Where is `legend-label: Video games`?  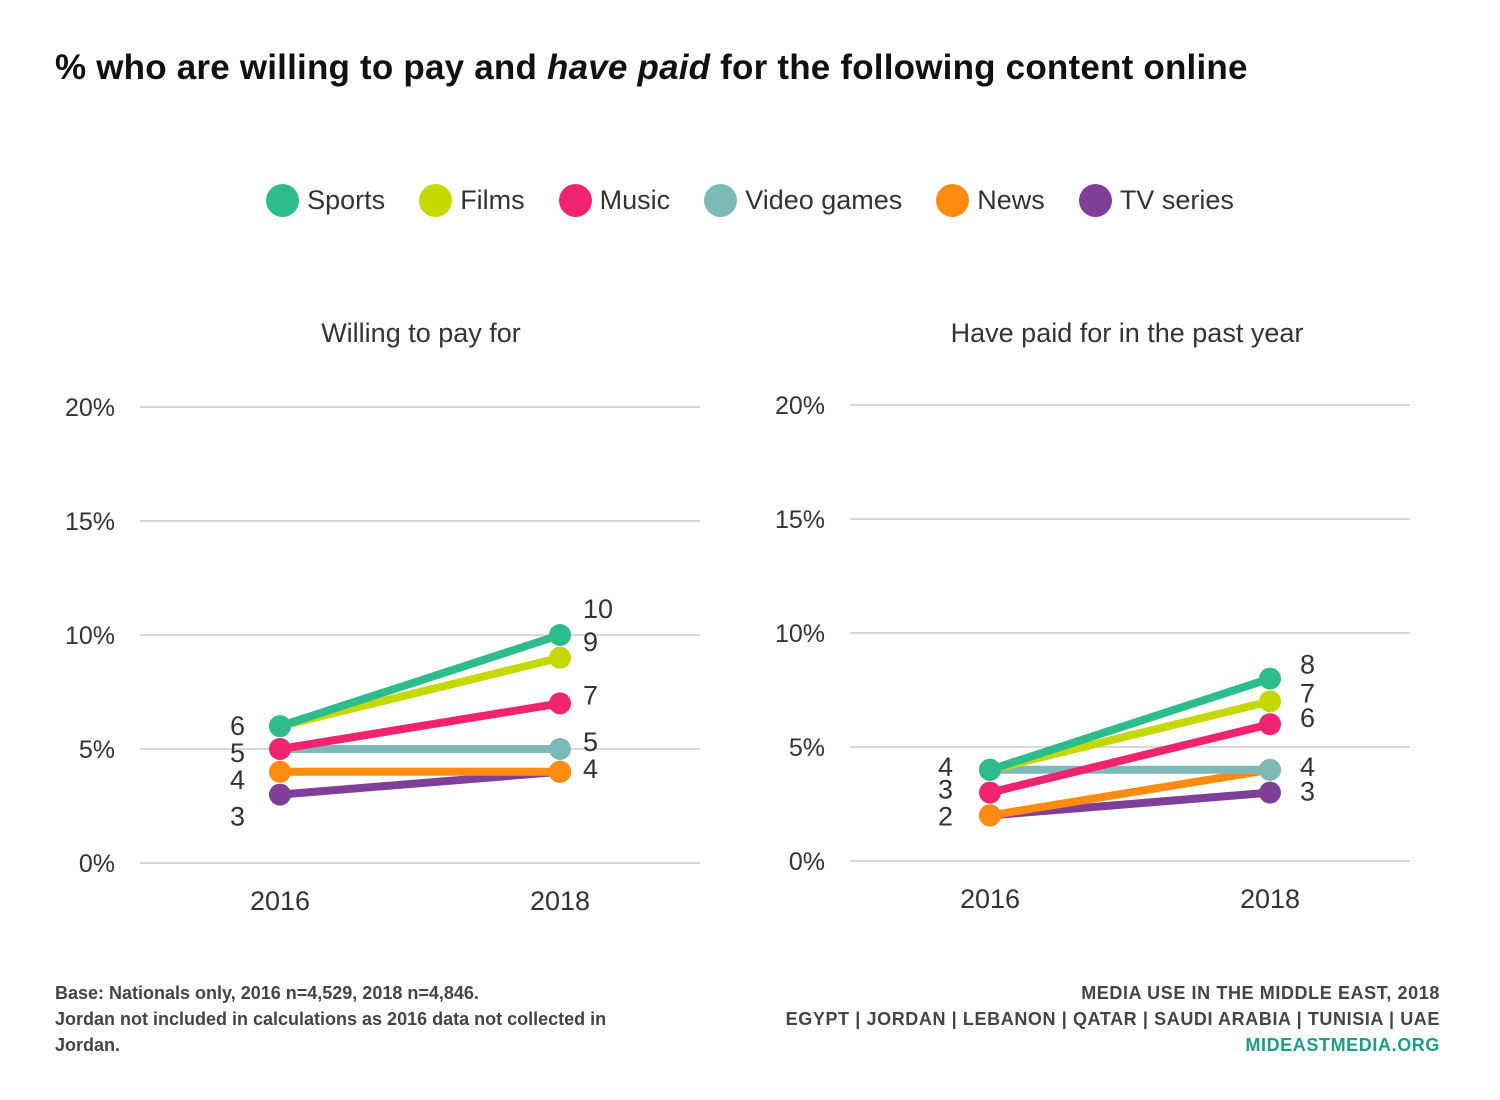
legend-label: Video games is located at coordinates (824, 200).